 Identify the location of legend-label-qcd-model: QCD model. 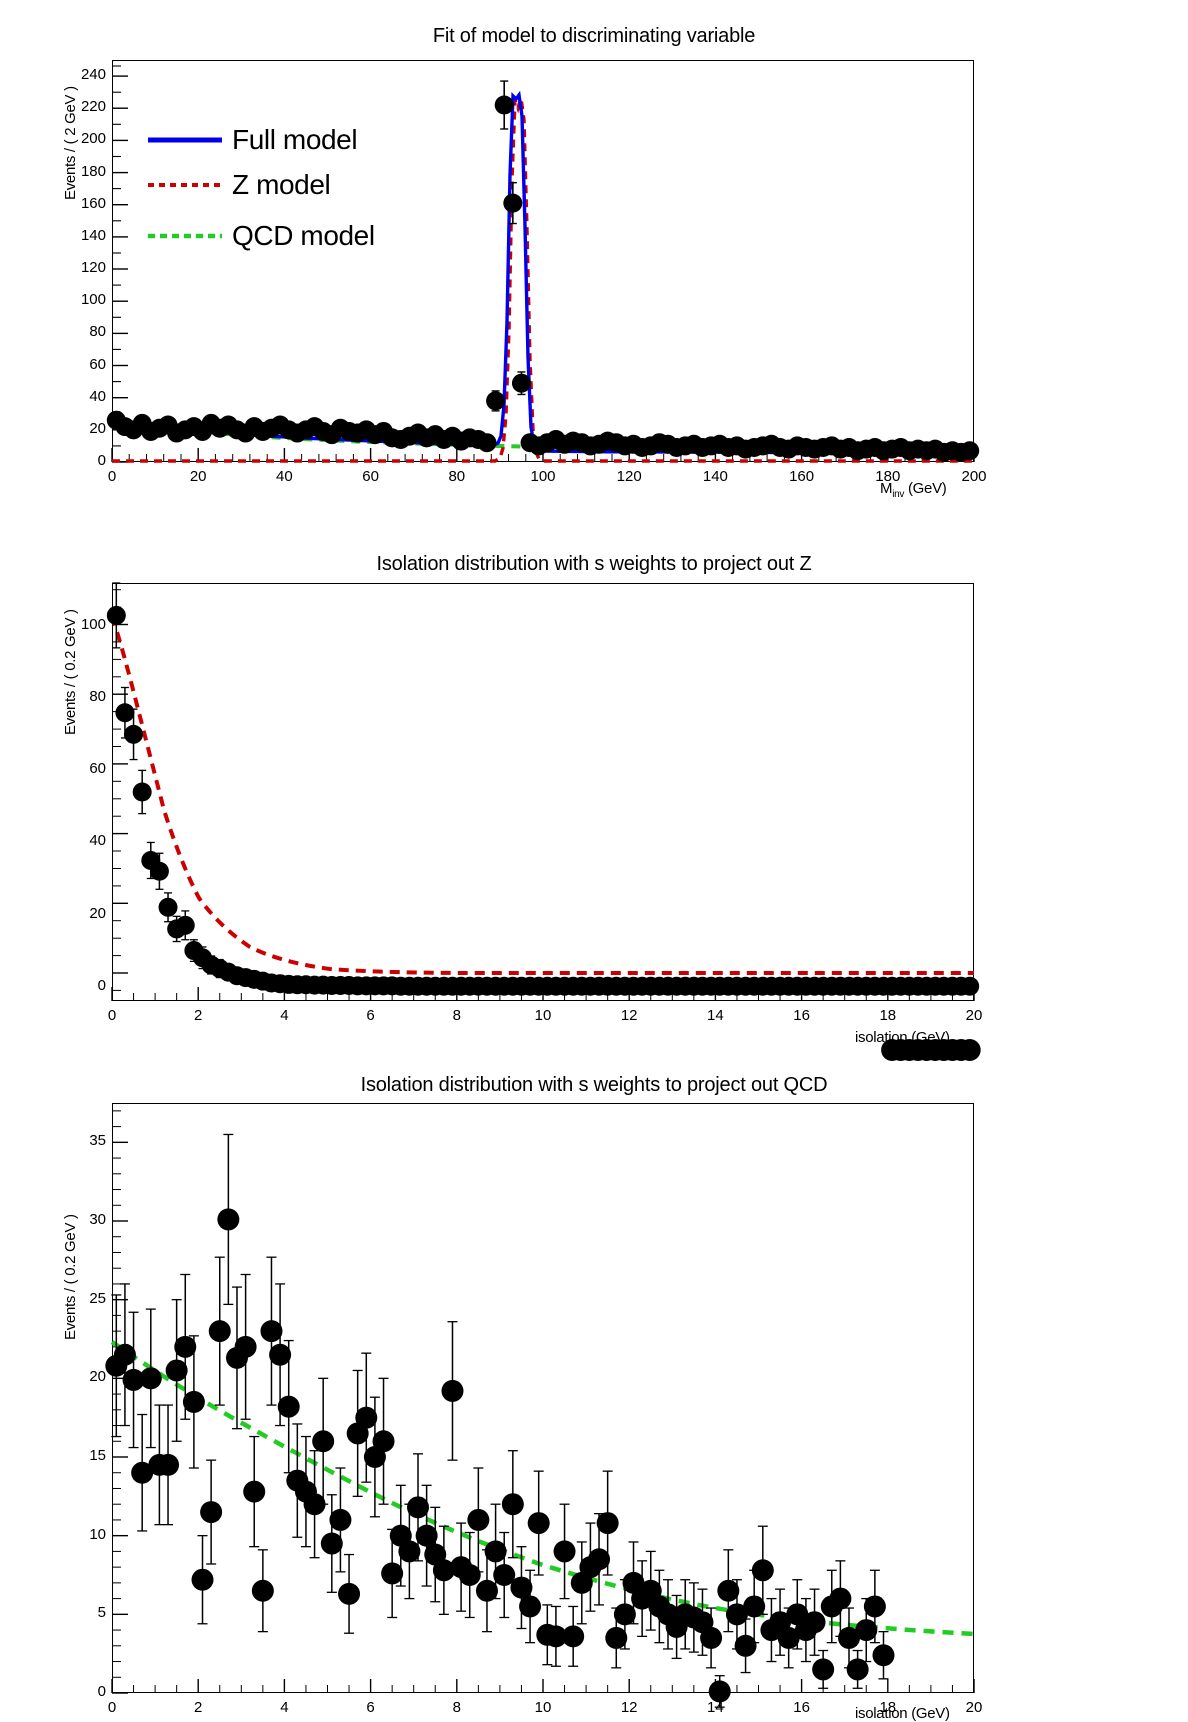
(303, 235).